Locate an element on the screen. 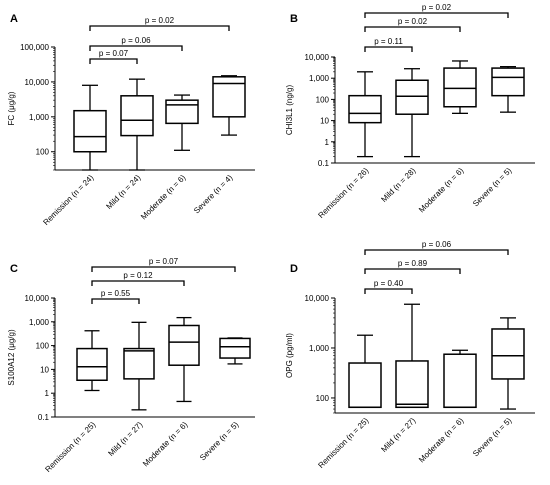  y-axis-label: CHI3L1 (ng/g) is located at coordinates (289, 110).